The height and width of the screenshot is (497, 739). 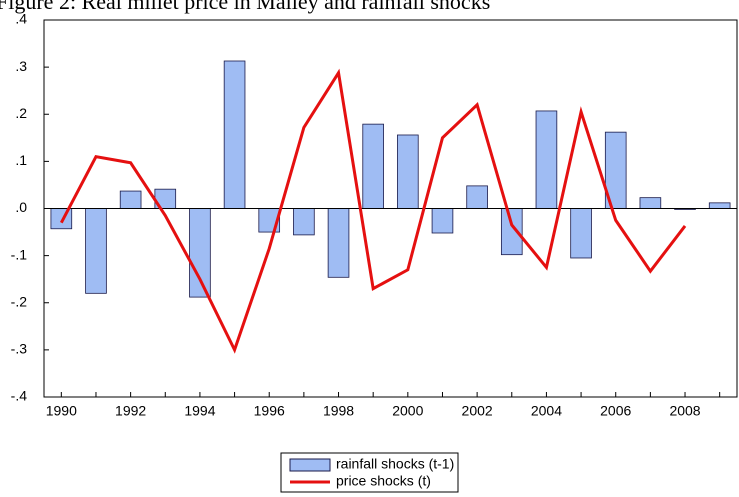 I want to click on y-tick-label: -.4, so click(x=19, y=396).